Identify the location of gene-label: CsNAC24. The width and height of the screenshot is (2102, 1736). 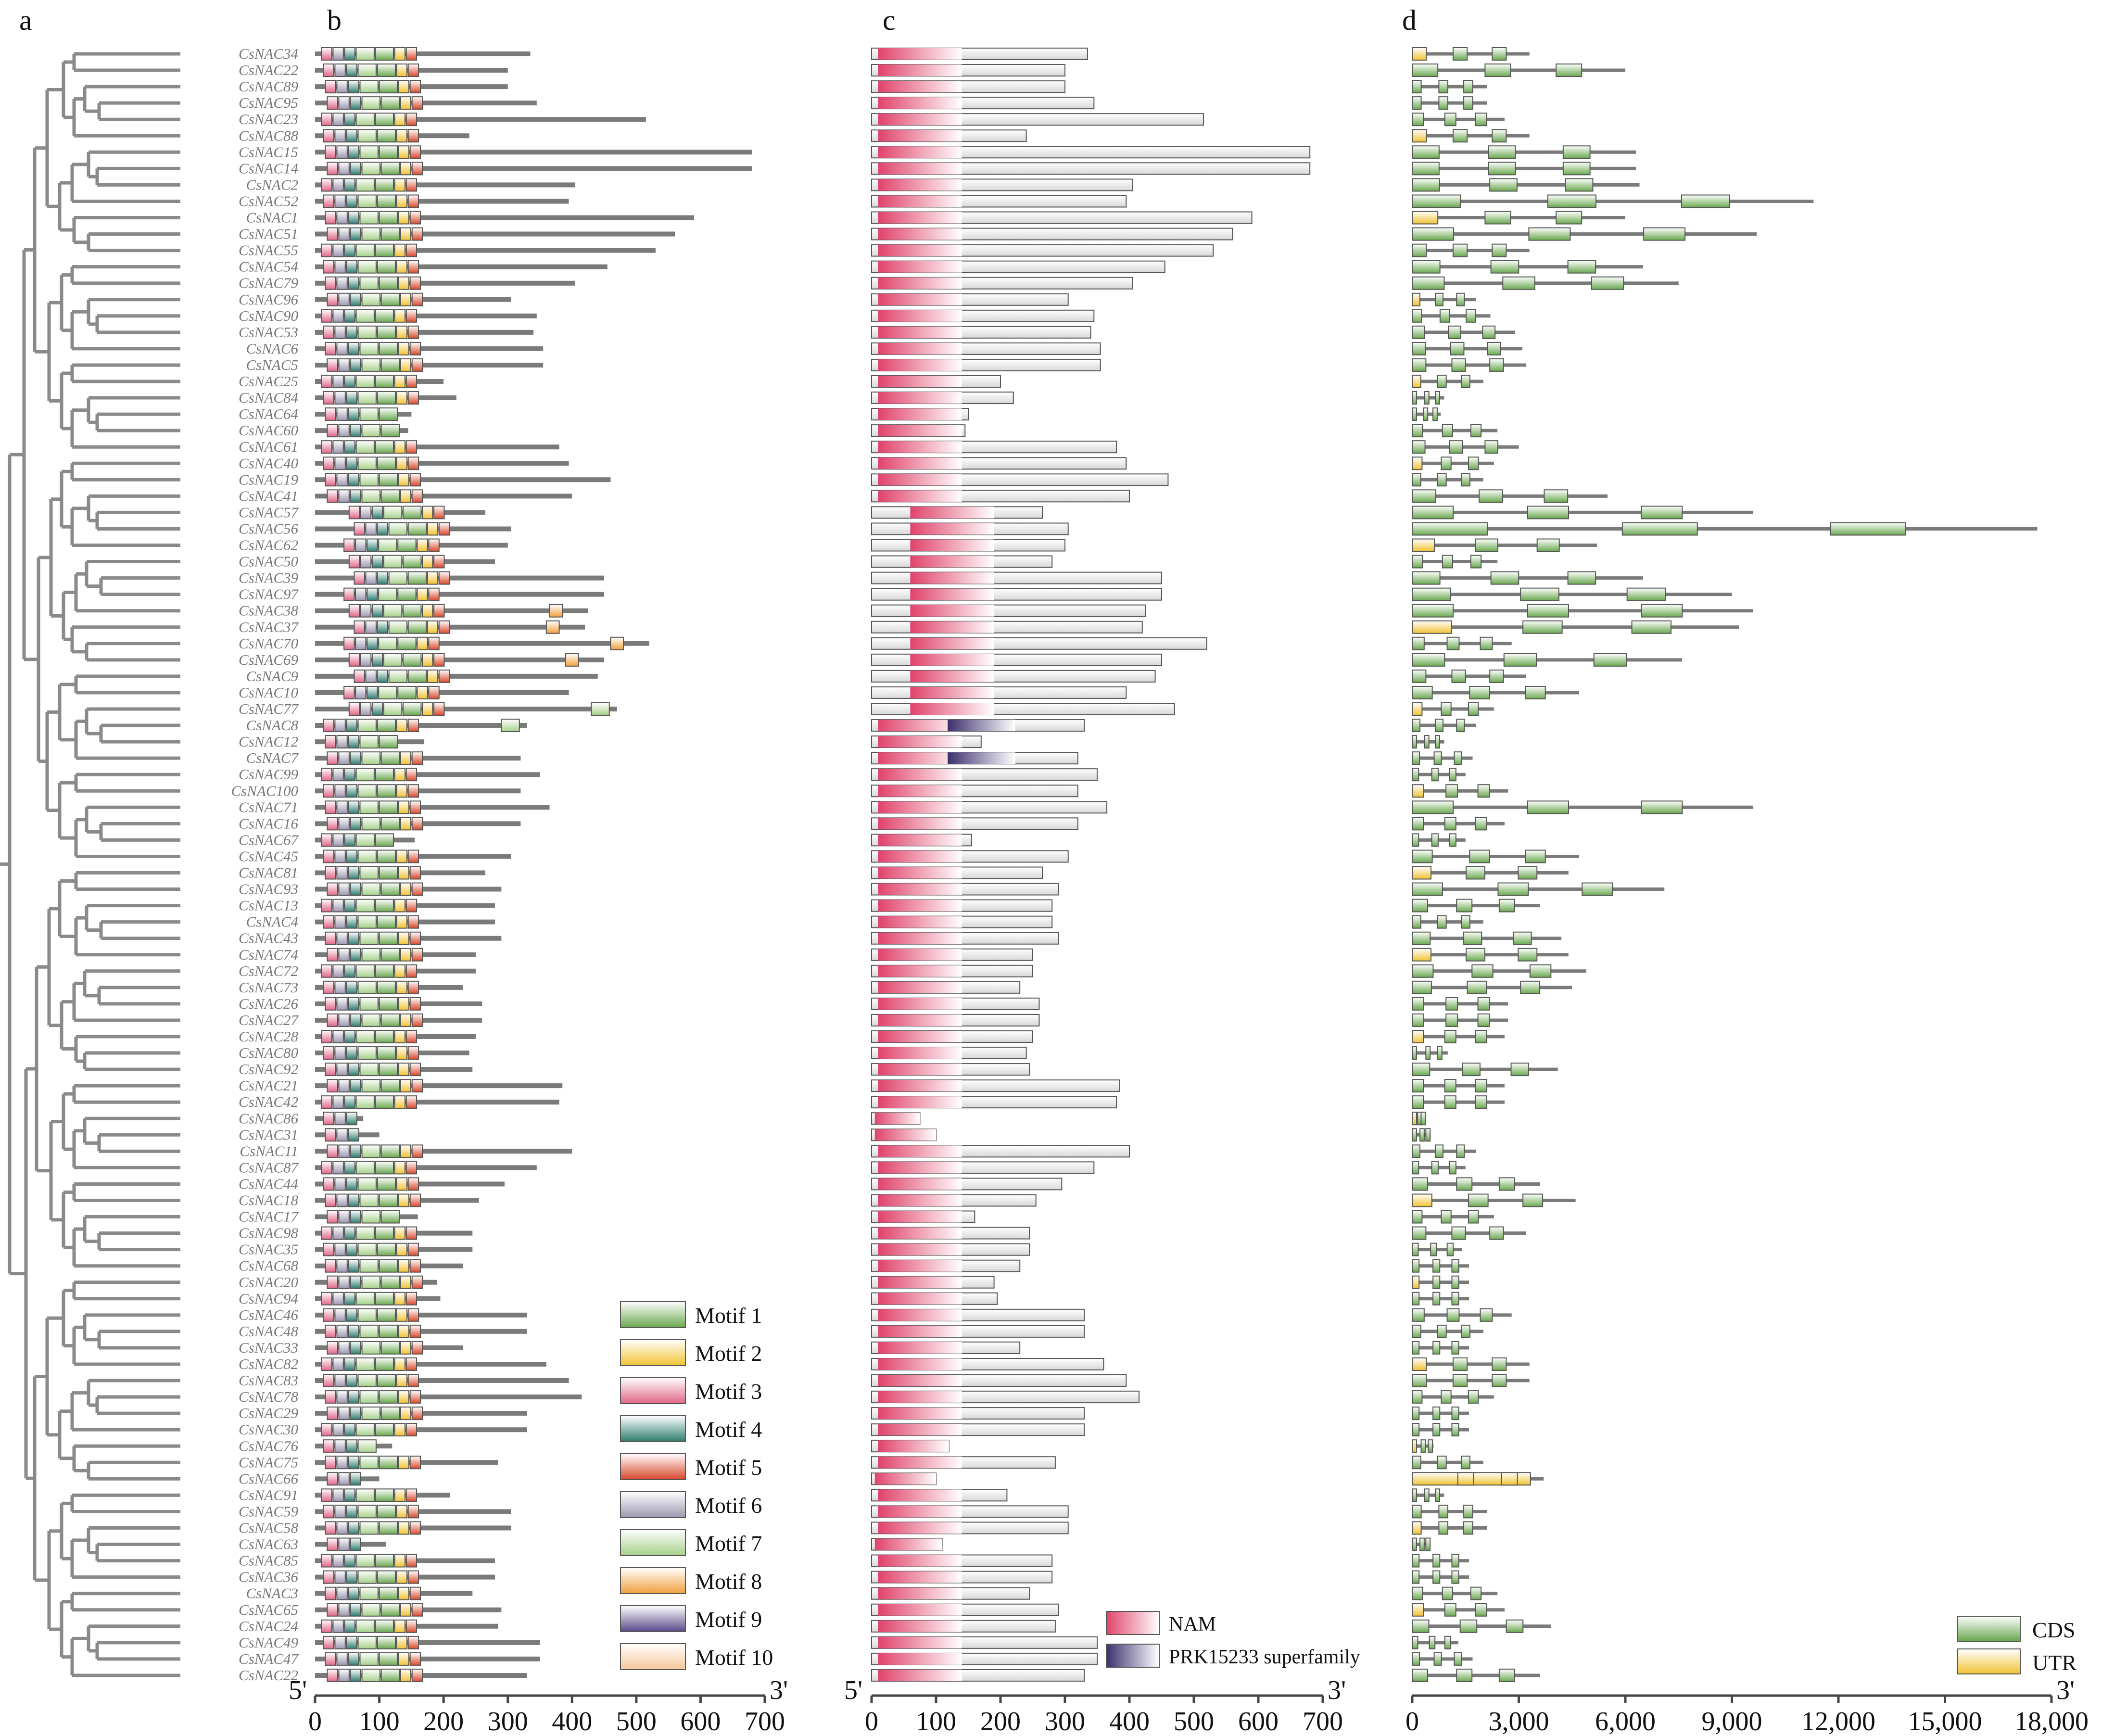
(269, 1626).